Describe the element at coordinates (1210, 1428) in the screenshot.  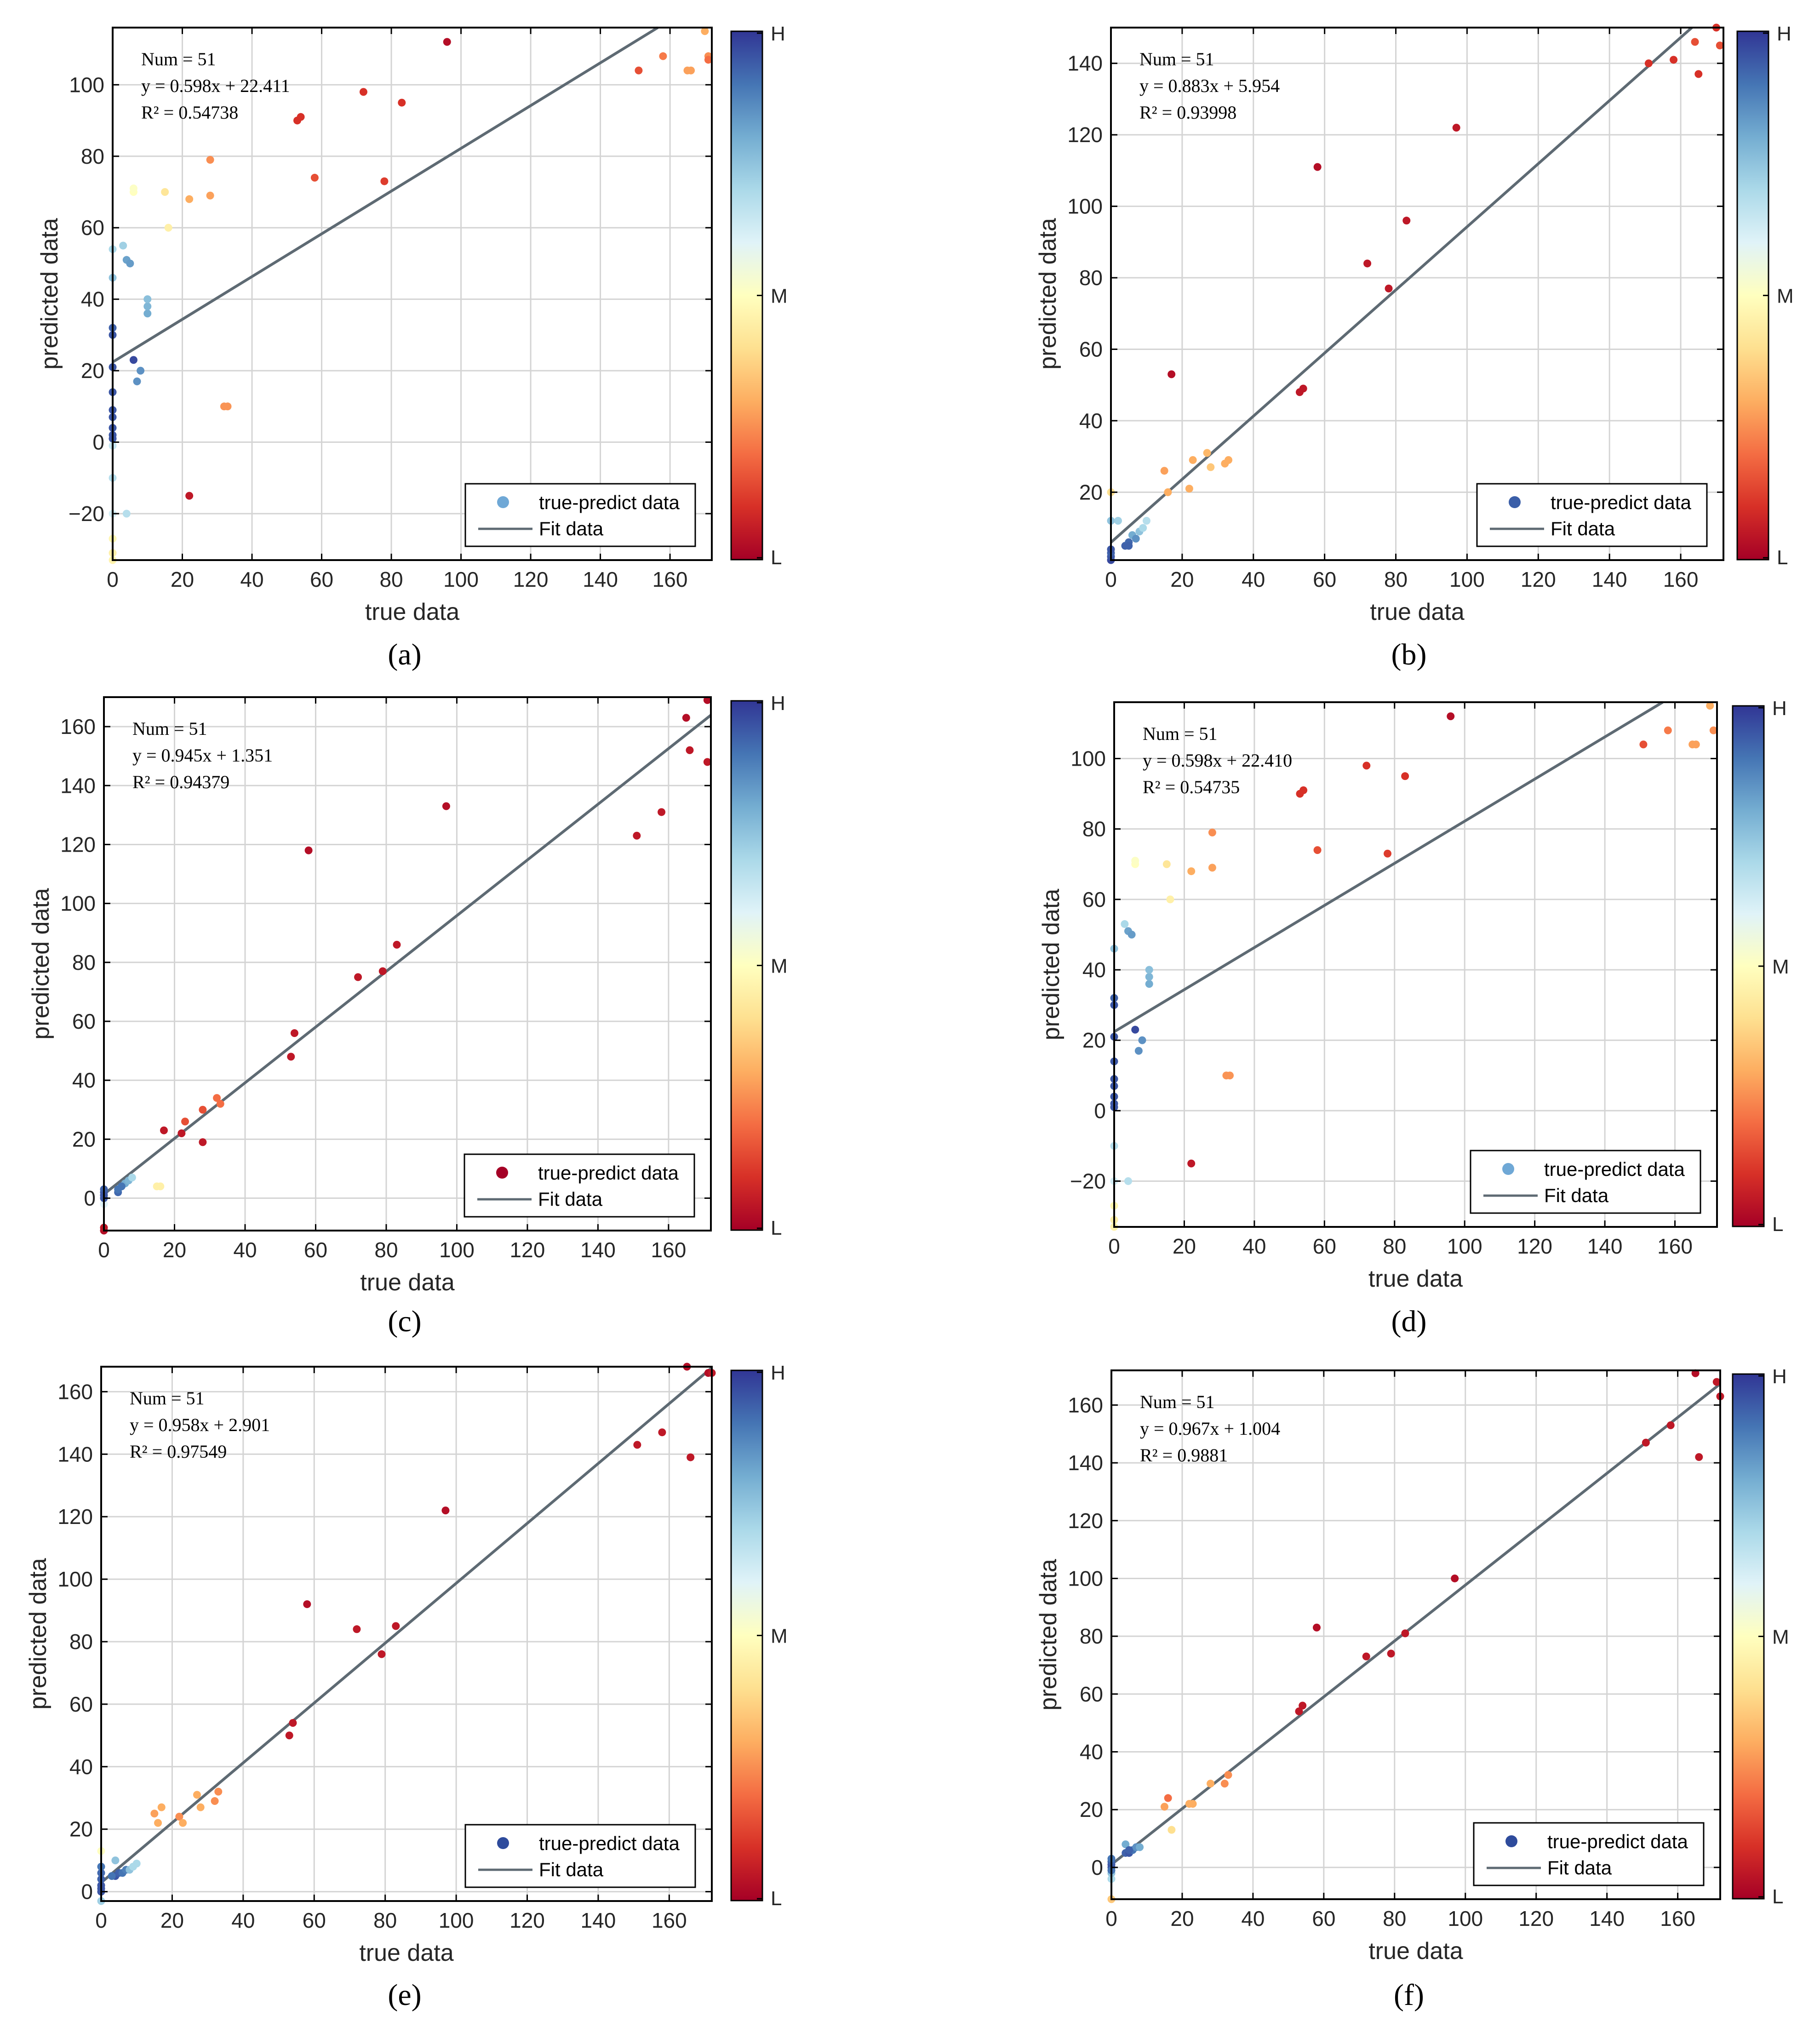
I see `annotation-line: y = 0.967x + 1.004` at that location.